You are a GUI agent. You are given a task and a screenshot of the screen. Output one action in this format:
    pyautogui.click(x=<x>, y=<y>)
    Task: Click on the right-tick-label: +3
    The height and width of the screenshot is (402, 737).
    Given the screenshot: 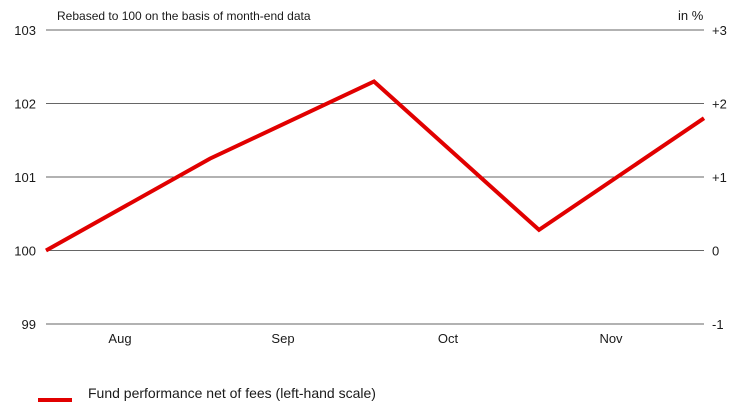 What is the action you would take?
    pyautogui.click(x=719, y=30)
    